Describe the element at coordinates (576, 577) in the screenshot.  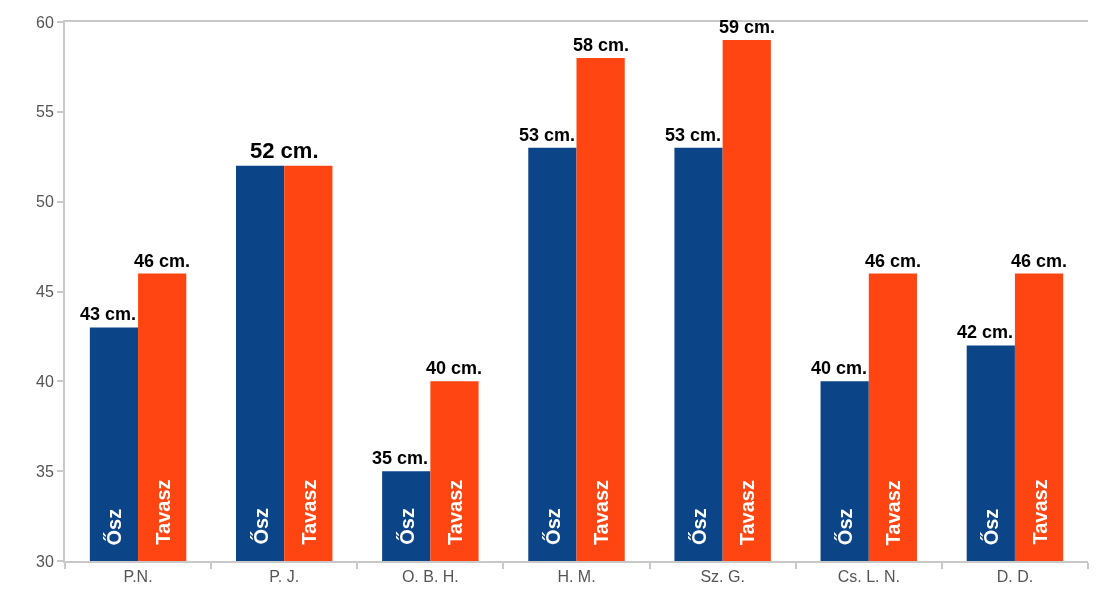
I see `x-tick-label: H. M.` at that location.